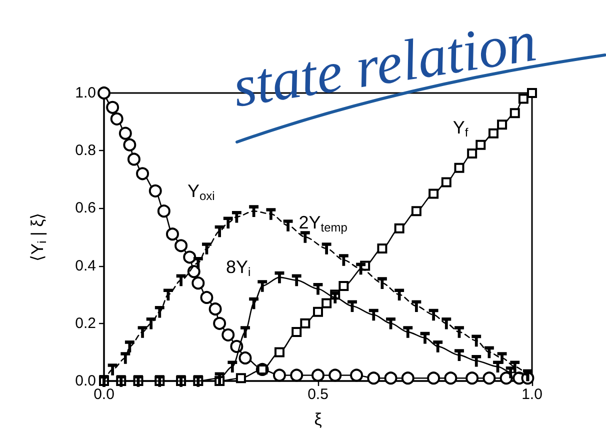 The image size is (606, 439). I want to click on y-axis-title: ⟨Yi | ξ⟩, so click(38, 237).